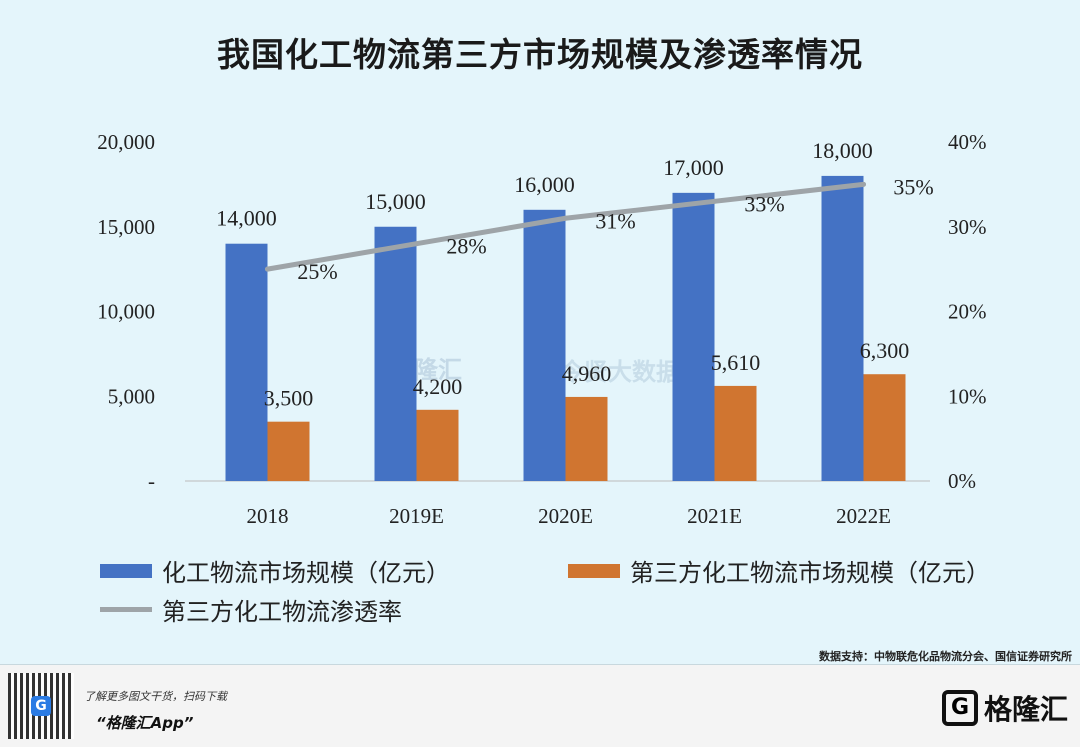 The width and height of the screenshot is (1080, 747). What do you see at coordinates (126, 570) in the screenshot?
I see `legend-swatch-blue` at bounding box center [126, 570].